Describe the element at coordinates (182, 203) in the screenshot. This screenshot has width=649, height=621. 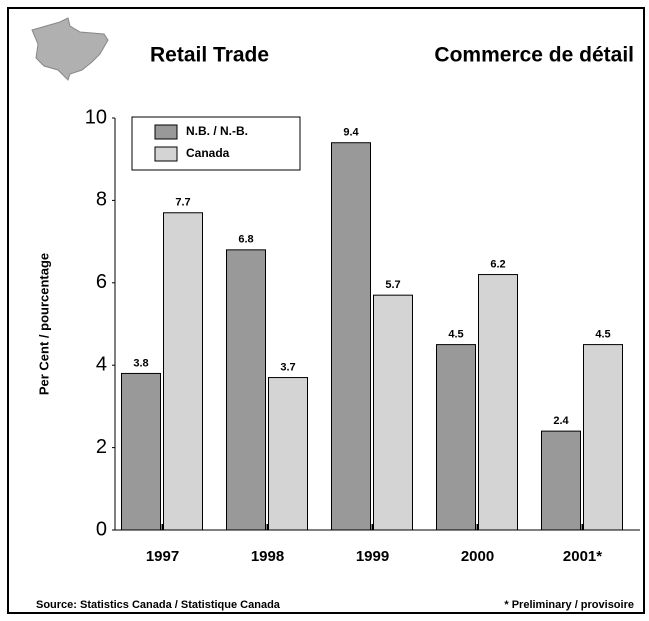
I see `value-label: 7.7` at that location.